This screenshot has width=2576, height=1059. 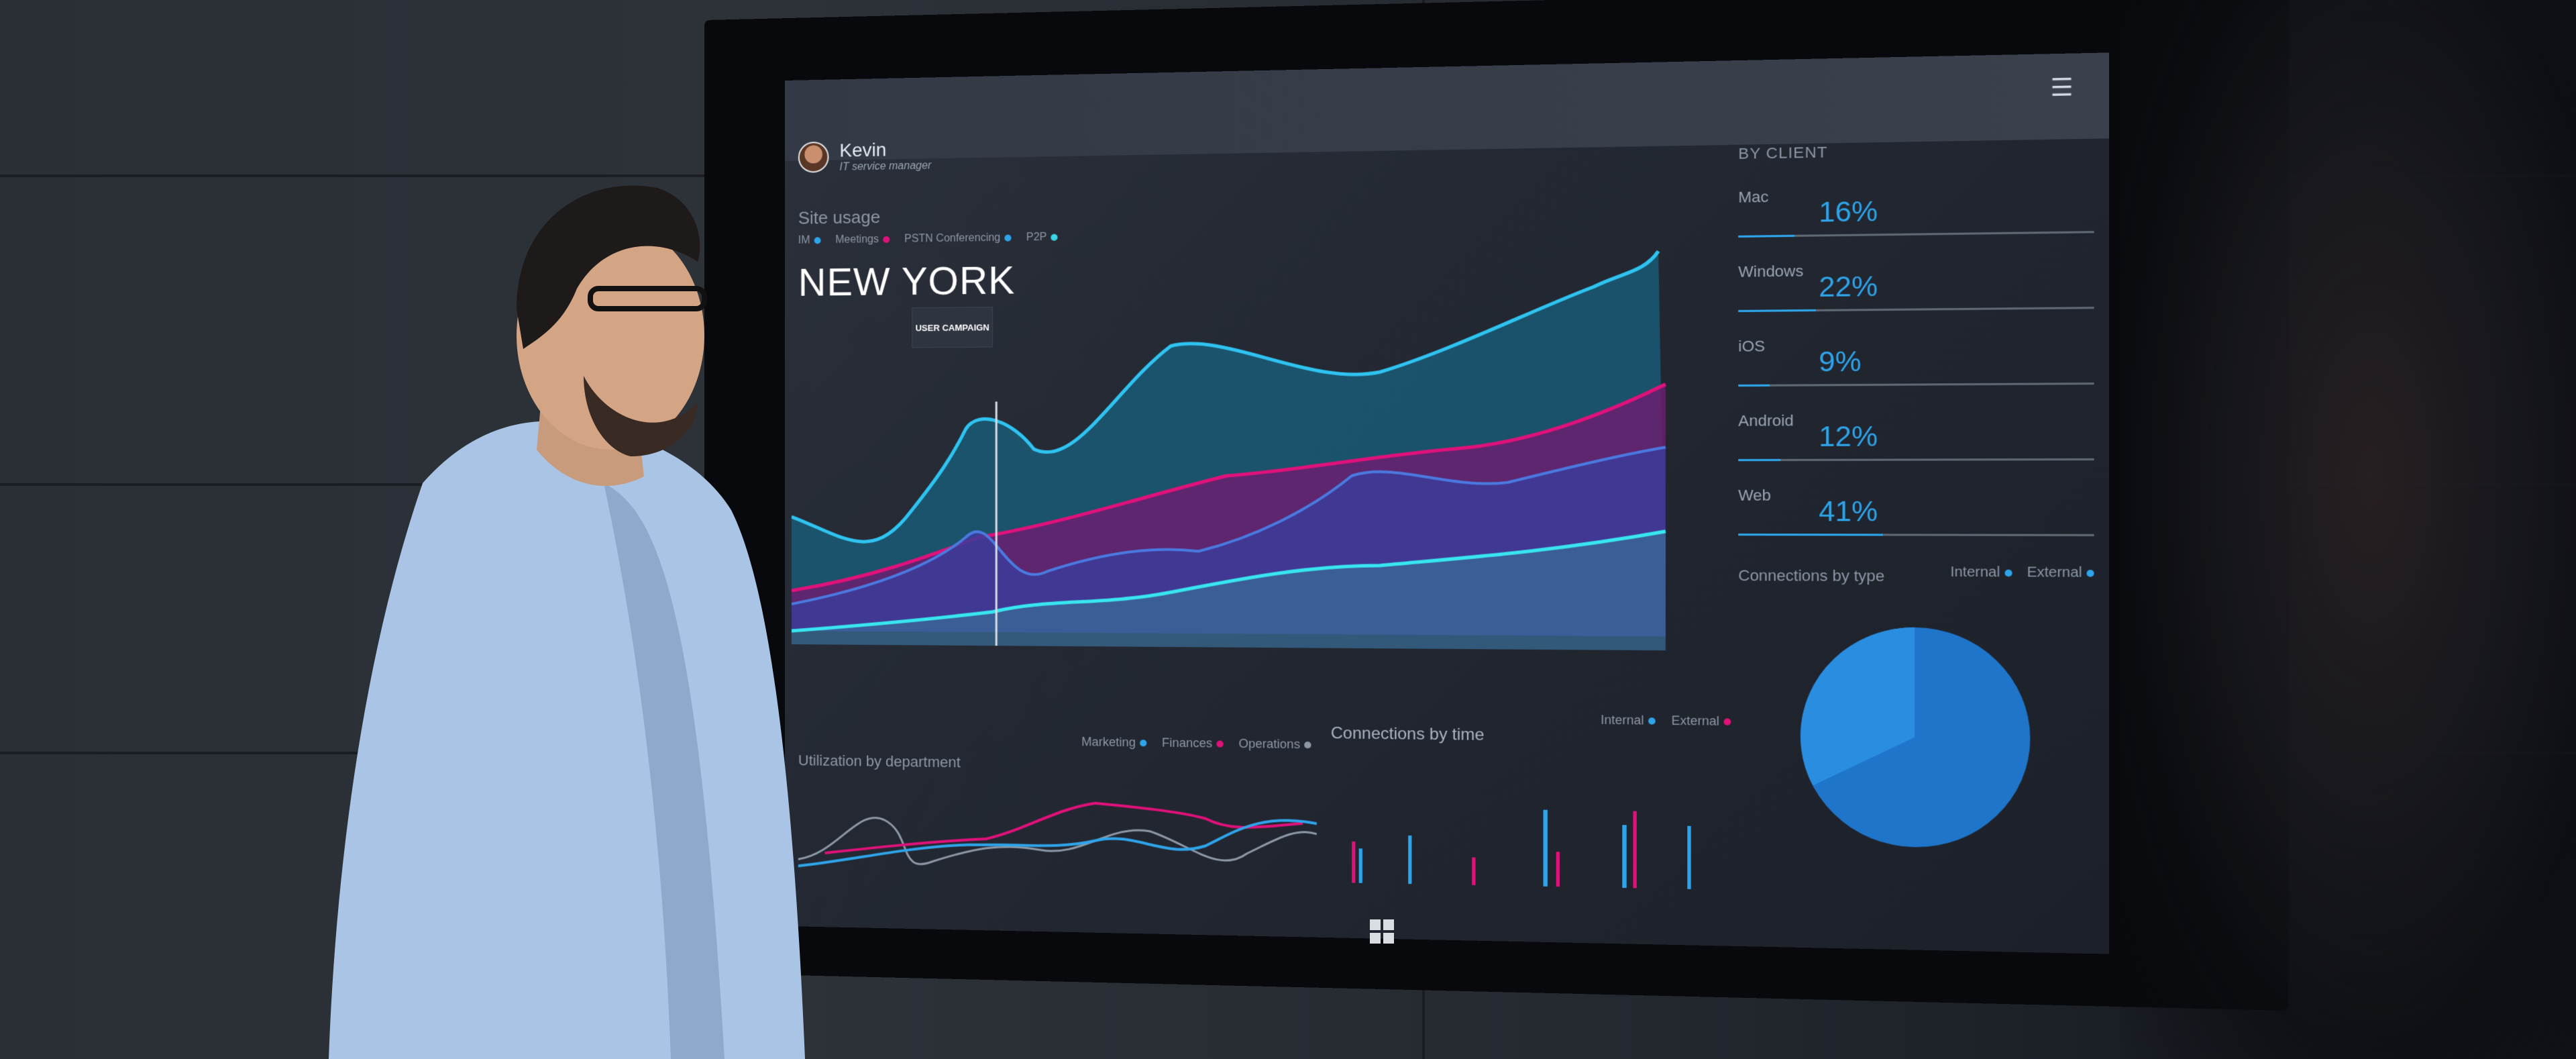 What do you see at coordinates (1531, 834) in the screenshot?
I see `connections-bar-chart` at bounding box center [1531, 834].